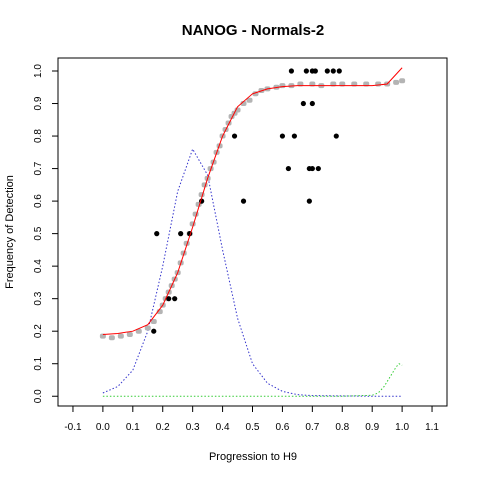 The width and height of the screenshot is (480, 480). Describe the element at coordinates (372, 427) in the screenshot. I see `x-tick-label: 0.9` at that location.